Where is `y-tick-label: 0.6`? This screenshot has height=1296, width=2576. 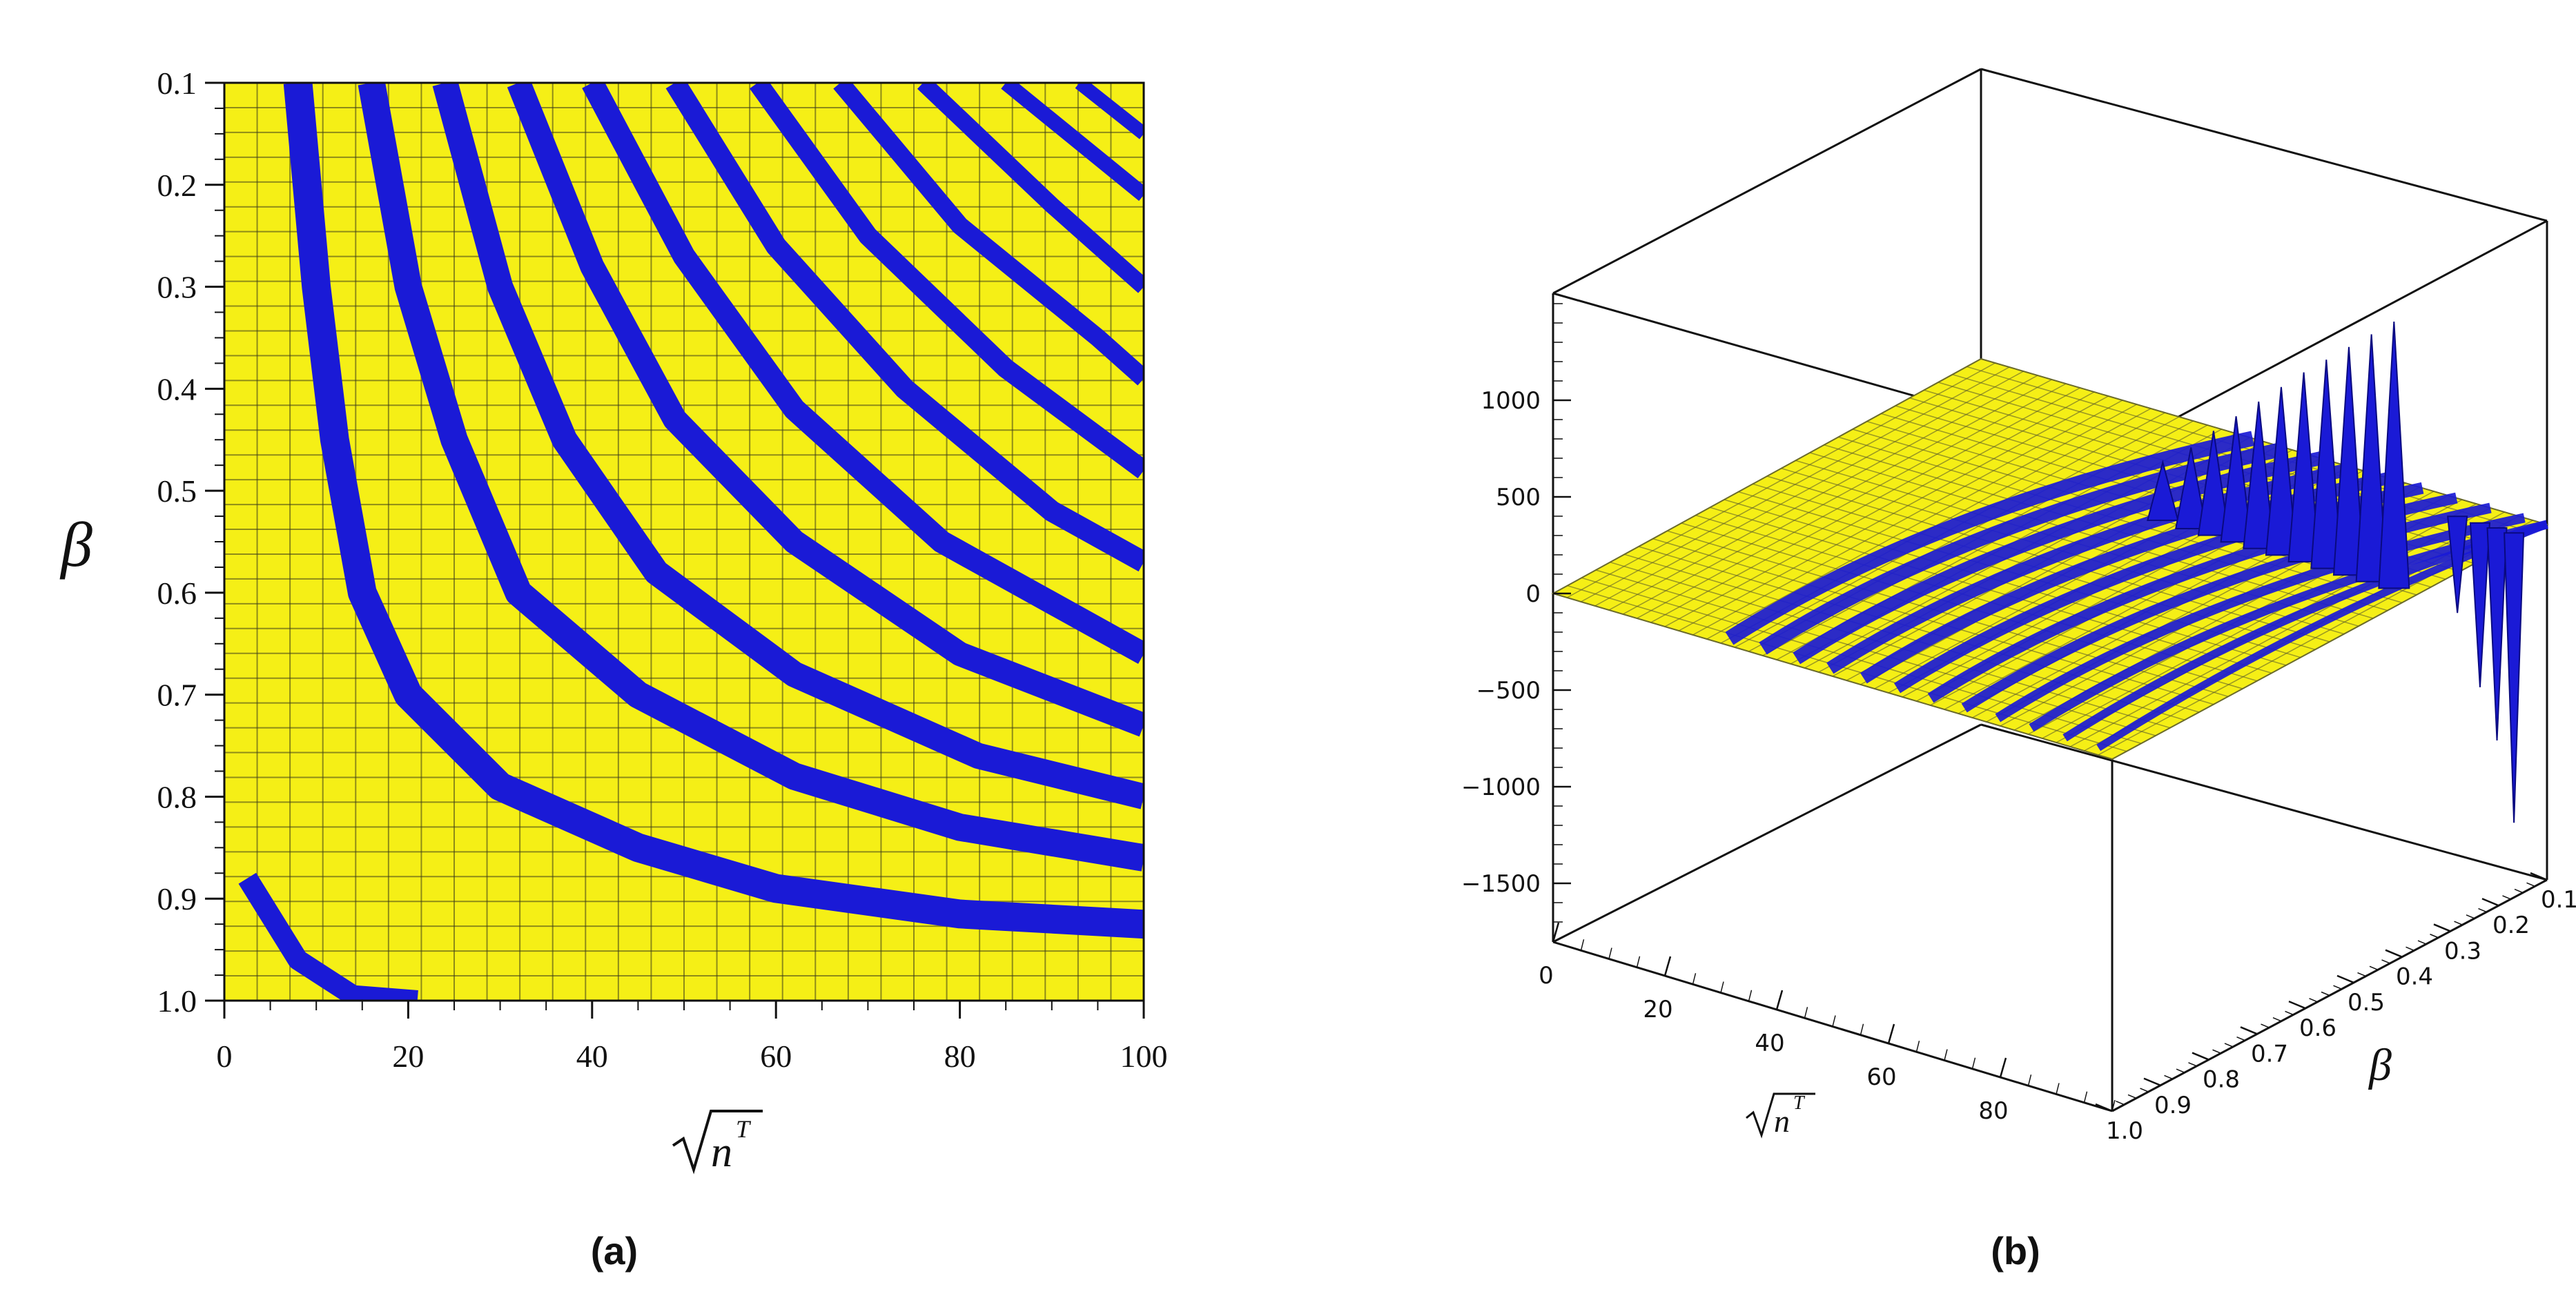 y-tick-label: 0.6 is located at coordinates (177, 593).